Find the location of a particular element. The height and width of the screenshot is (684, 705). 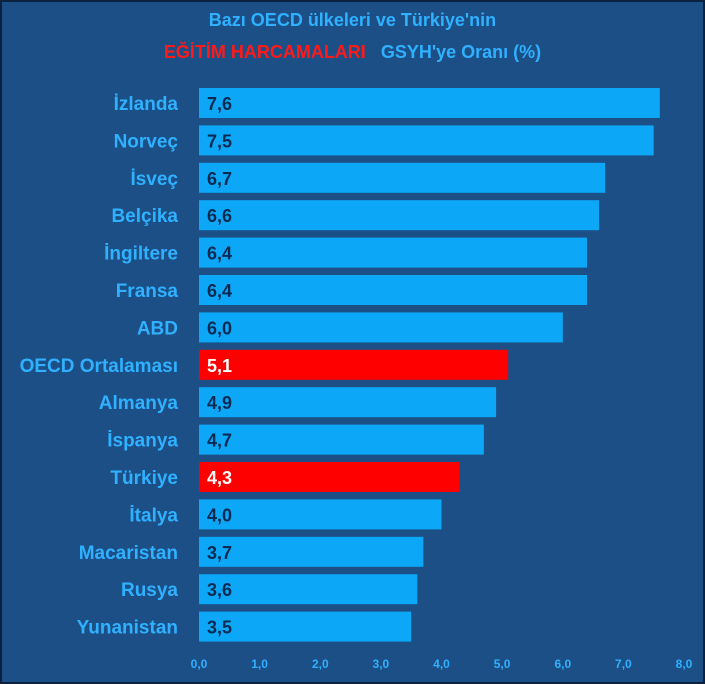

category-label: Belçika is located at coordinates (144, 216).